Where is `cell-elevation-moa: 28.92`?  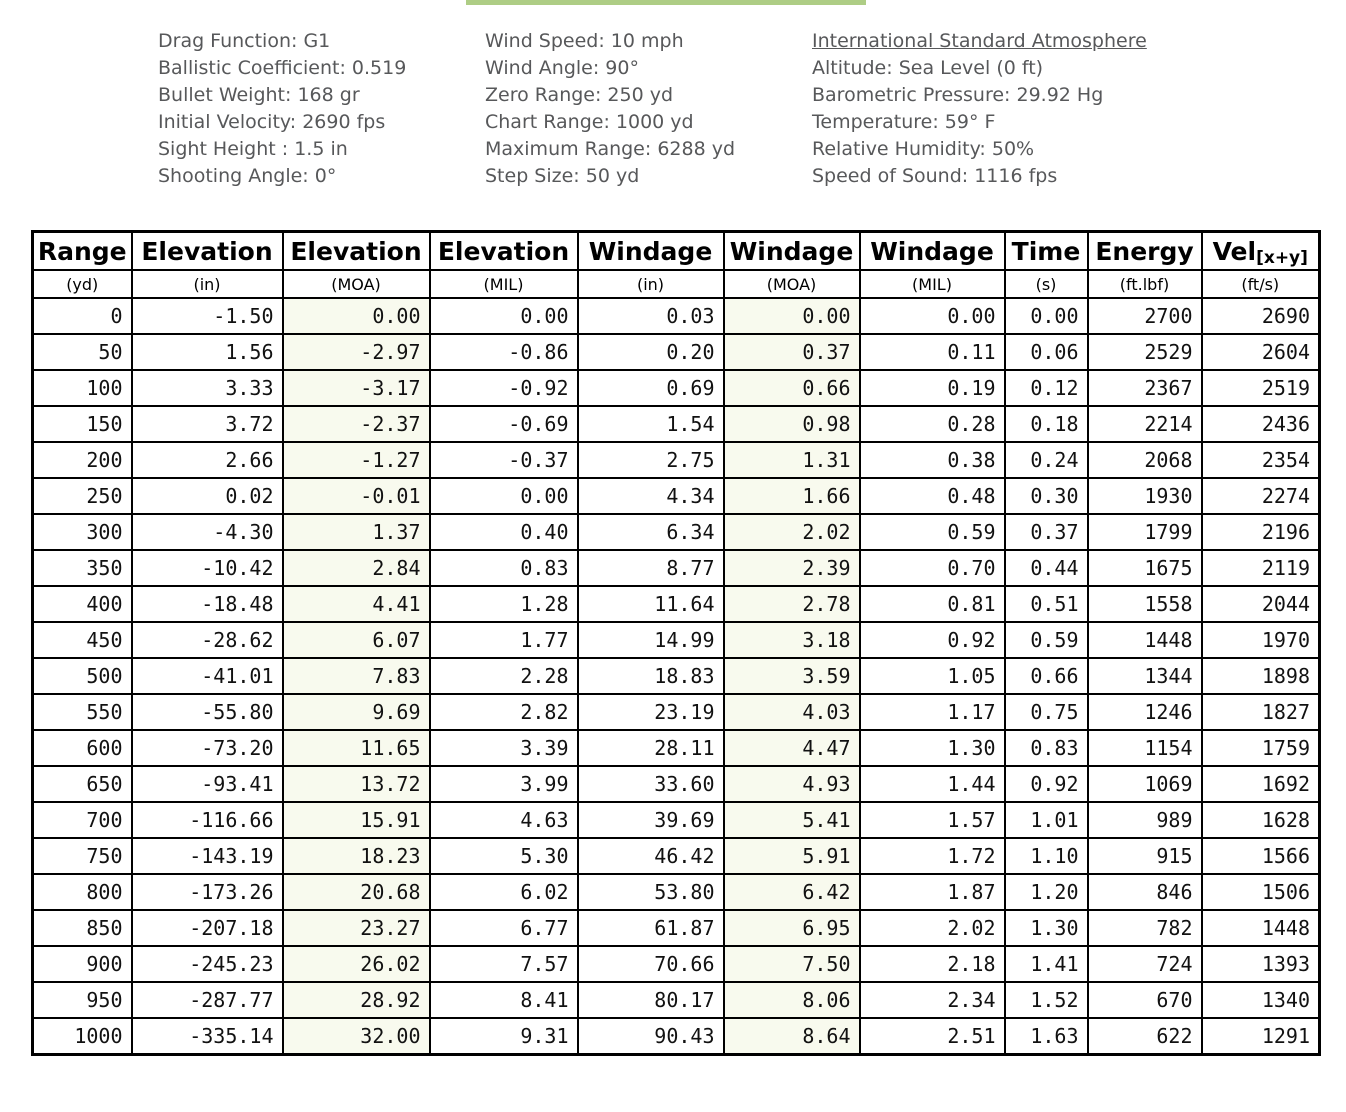 cell-elevation-moa: 28.92 is located at coordinates (356, 1000).